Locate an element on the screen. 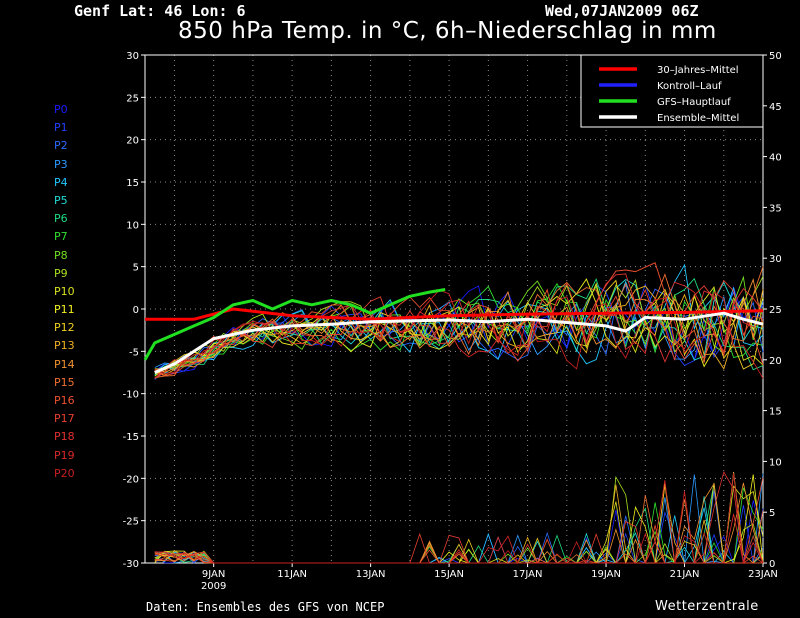 The image size is (800, 618). member-label-p20: P20 is located at coordinates (64, 473).